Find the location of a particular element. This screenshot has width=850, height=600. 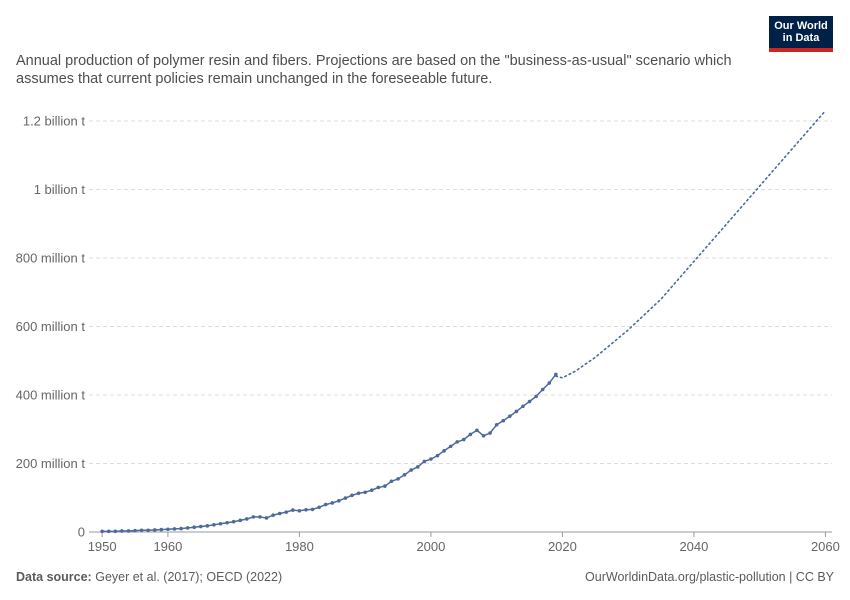

our-world-in-data-logo: Our World in Data is located at coordinates (801, 34).